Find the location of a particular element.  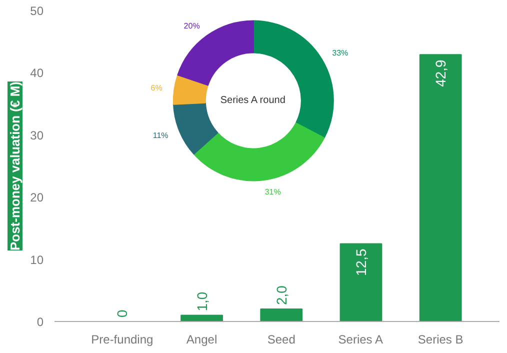

y-tick-label: 0 is located at coordinates (40, 322).